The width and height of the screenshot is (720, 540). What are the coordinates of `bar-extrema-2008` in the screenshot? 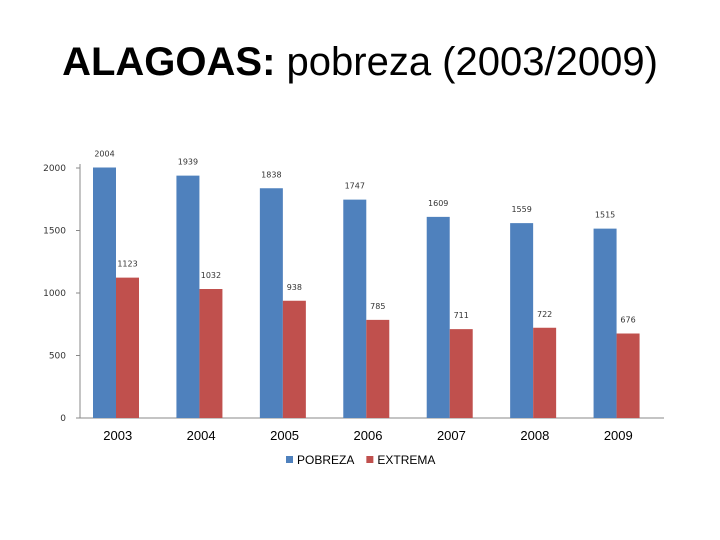 It's located at (545, 372).